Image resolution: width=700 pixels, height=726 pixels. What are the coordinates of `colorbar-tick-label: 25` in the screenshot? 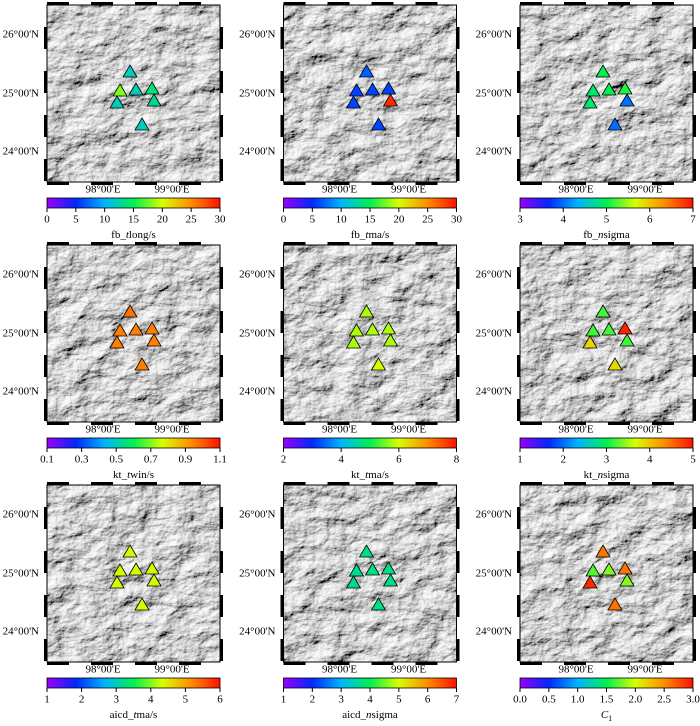 It's located at (192, 220).